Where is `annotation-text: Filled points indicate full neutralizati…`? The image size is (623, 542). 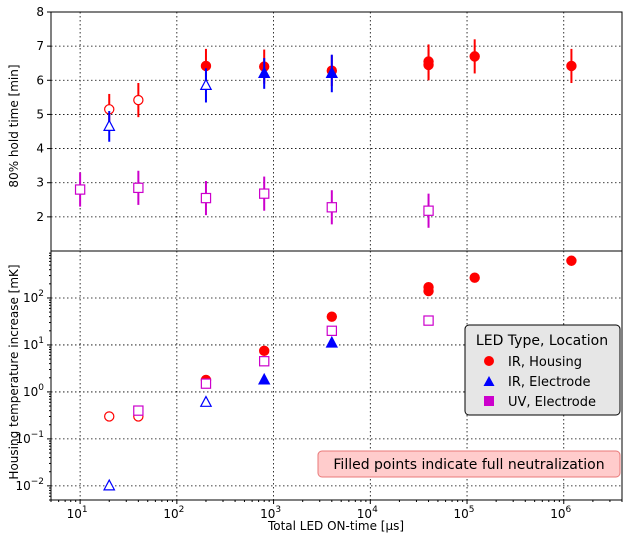
annotation-text: Filled points indicate full neutralizati… is located at coordinates (468, 465).